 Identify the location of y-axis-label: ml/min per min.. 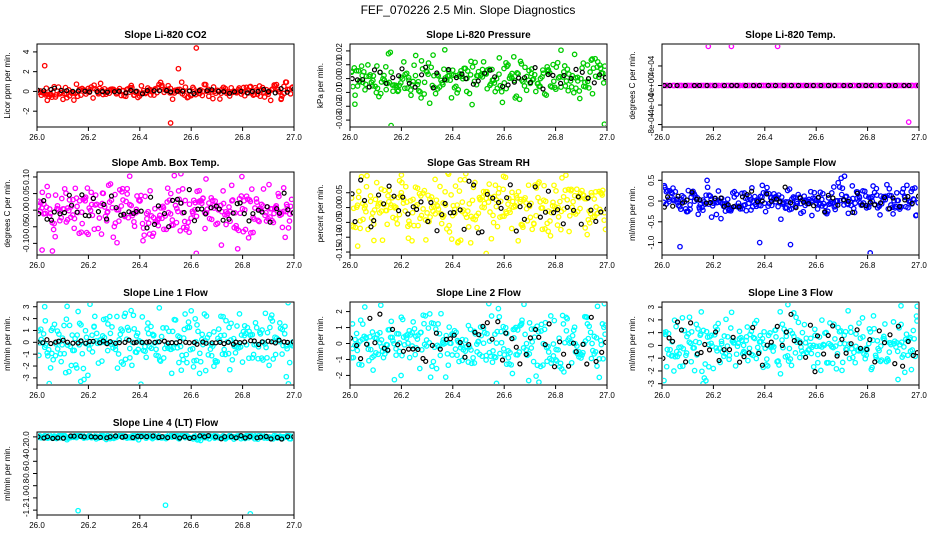
(632, 213).